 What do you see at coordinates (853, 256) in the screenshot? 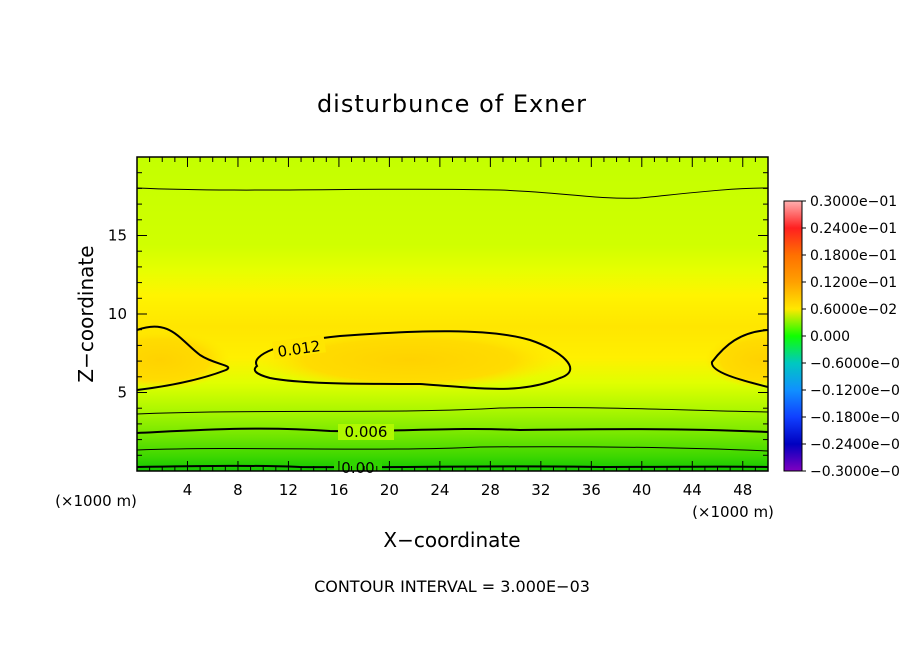
I see `colorbar-label: 0.1800e−01` at bounding box center [853, 256].